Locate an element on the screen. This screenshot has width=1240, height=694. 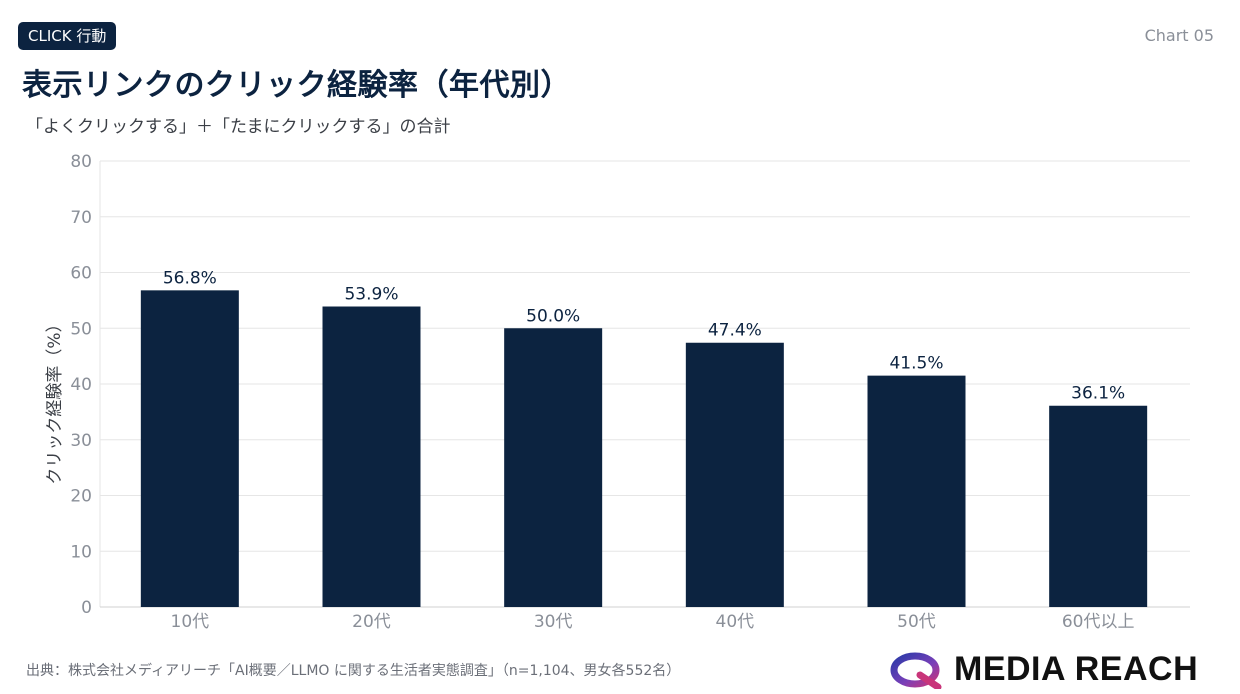
y-axis-label: クリック経験率（%） is located at coordinates (55, 399).